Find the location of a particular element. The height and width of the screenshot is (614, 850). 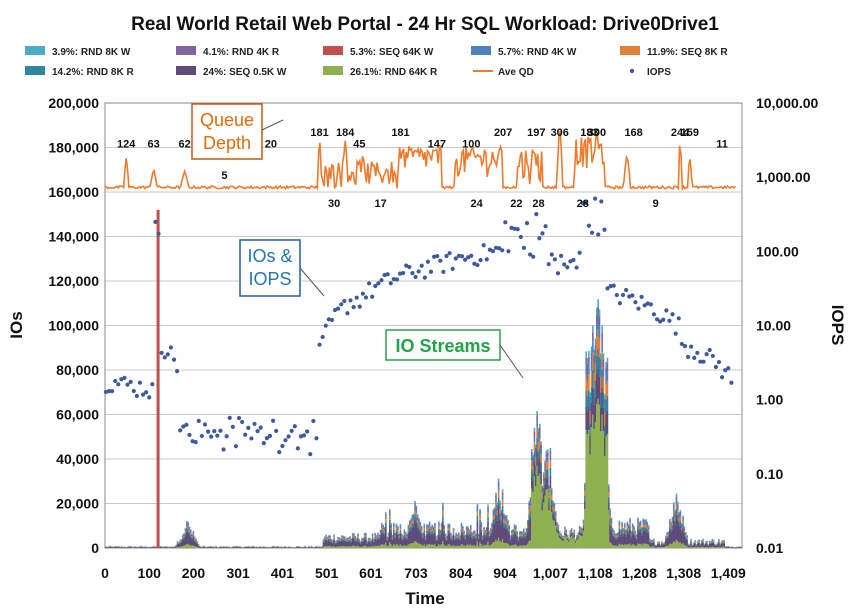

x-tick-label: 904 is located at coordinates (505, 573).